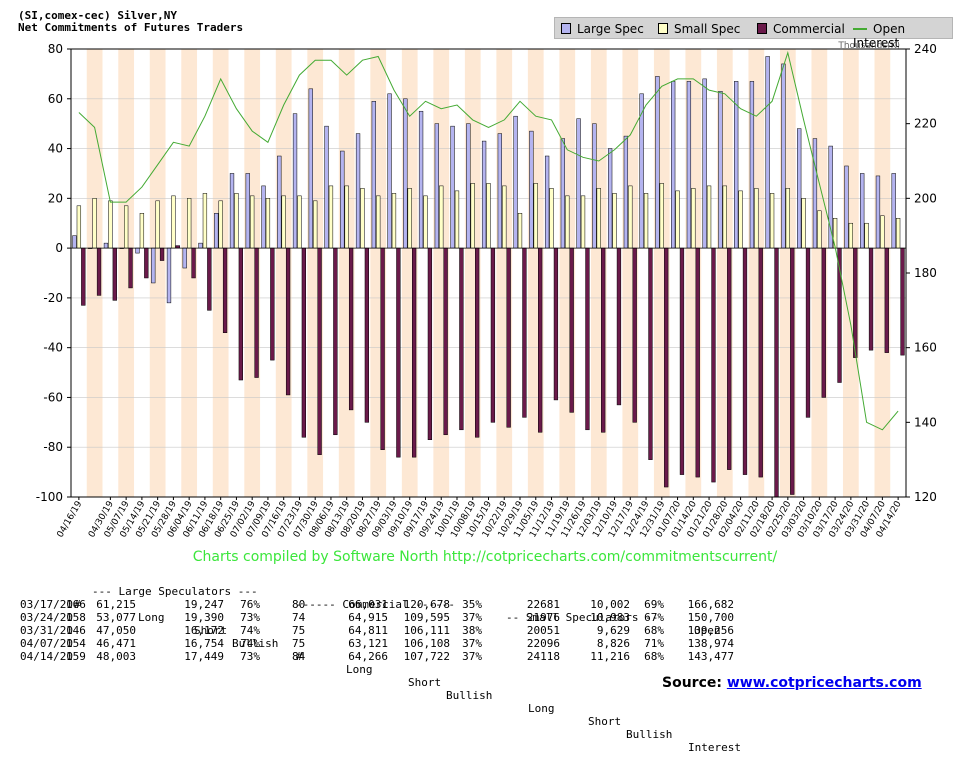 This screenshot has height=767, width=970. Describe the element at coordinates (824, 683) in the screenshot. I see `source-link: www.cotpricecharts.com` at that location.